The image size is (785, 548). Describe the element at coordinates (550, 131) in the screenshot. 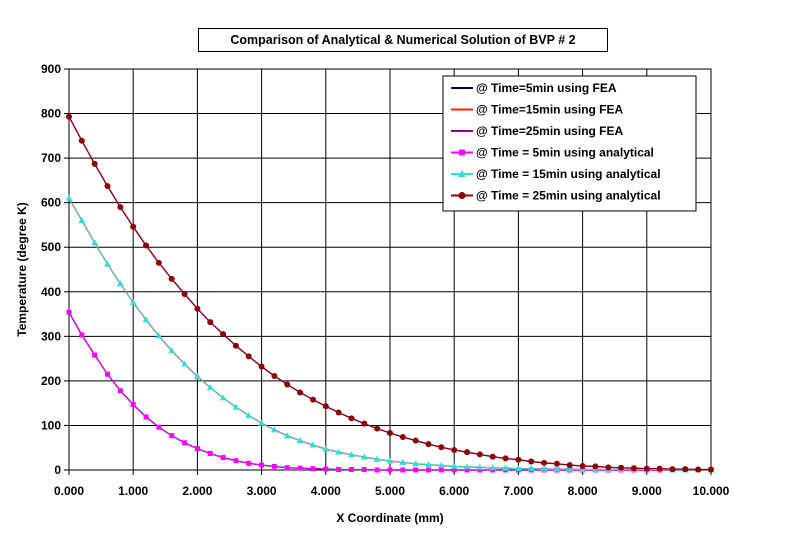

I see `legend-label: @ Time=25min using FEA` at that location.